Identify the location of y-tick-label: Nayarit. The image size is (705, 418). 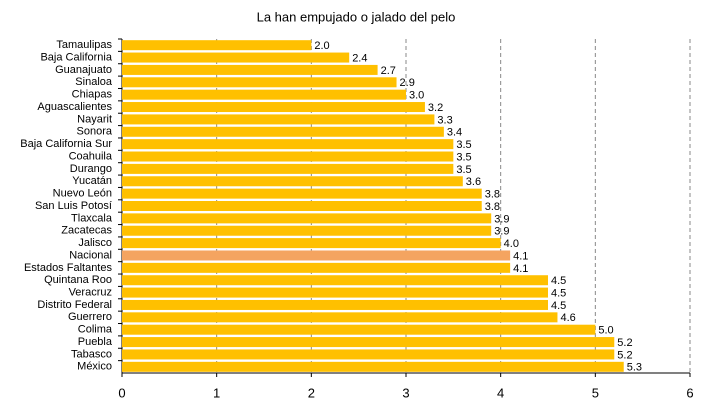
(94, 119).